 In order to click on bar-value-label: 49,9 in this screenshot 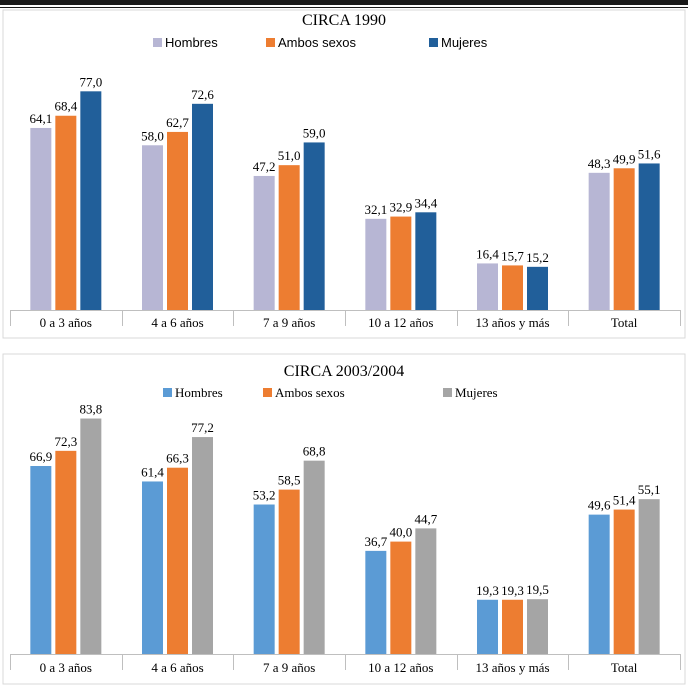, I will do `click(624, 158)`.